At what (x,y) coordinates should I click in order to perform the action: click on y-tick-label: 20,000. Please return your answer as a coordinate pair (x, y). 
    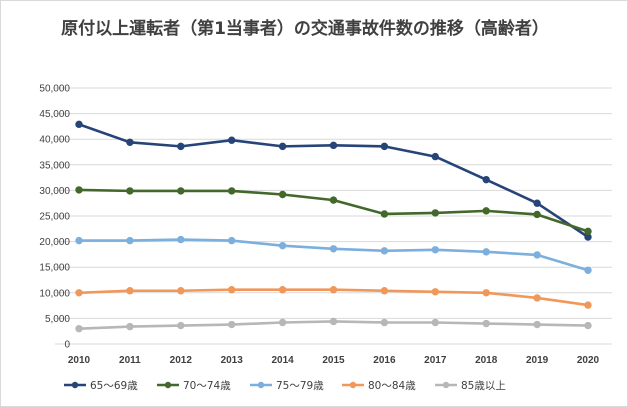
    Looking at the image, I should click on (54, 242).